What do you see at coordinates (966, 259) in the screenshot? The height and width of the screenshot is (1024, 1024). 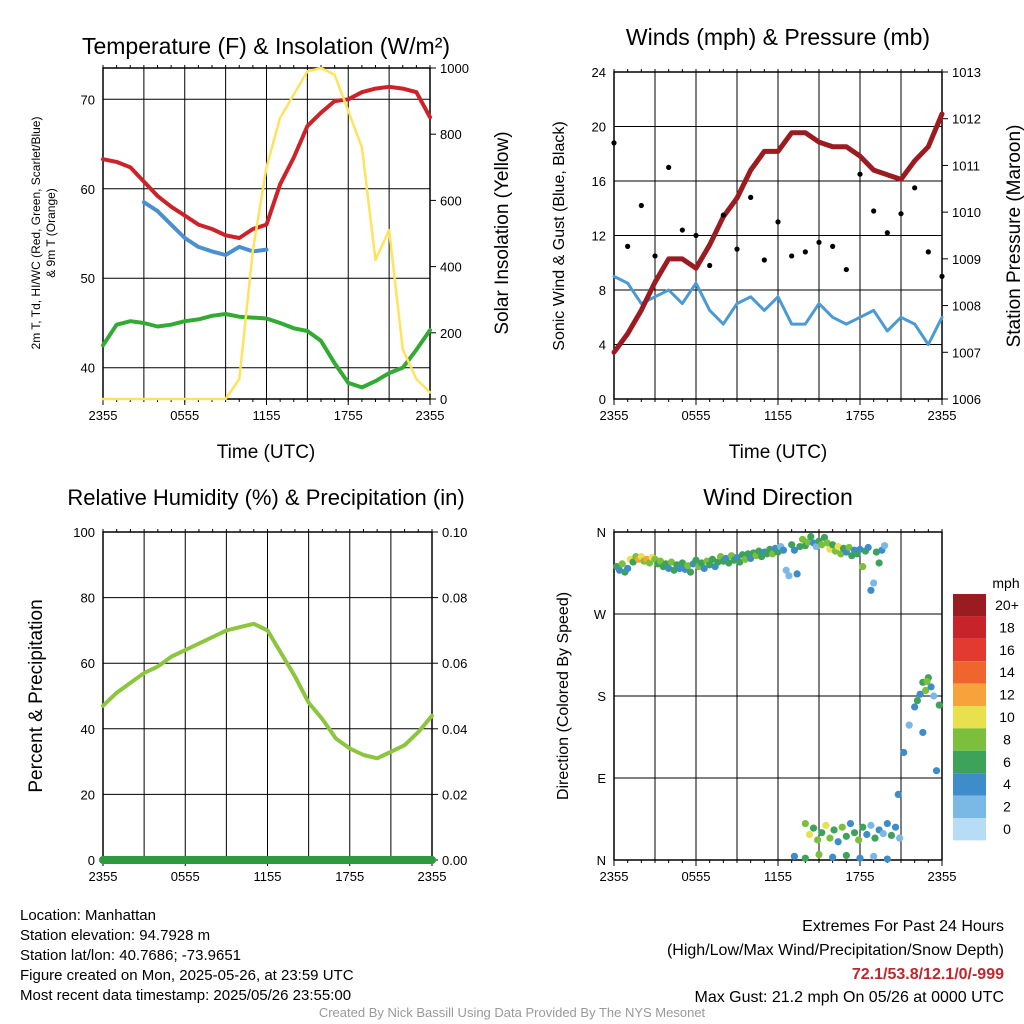 I see `wind-panel-y2tick-label: 1009` at bounding box center [966, 259].